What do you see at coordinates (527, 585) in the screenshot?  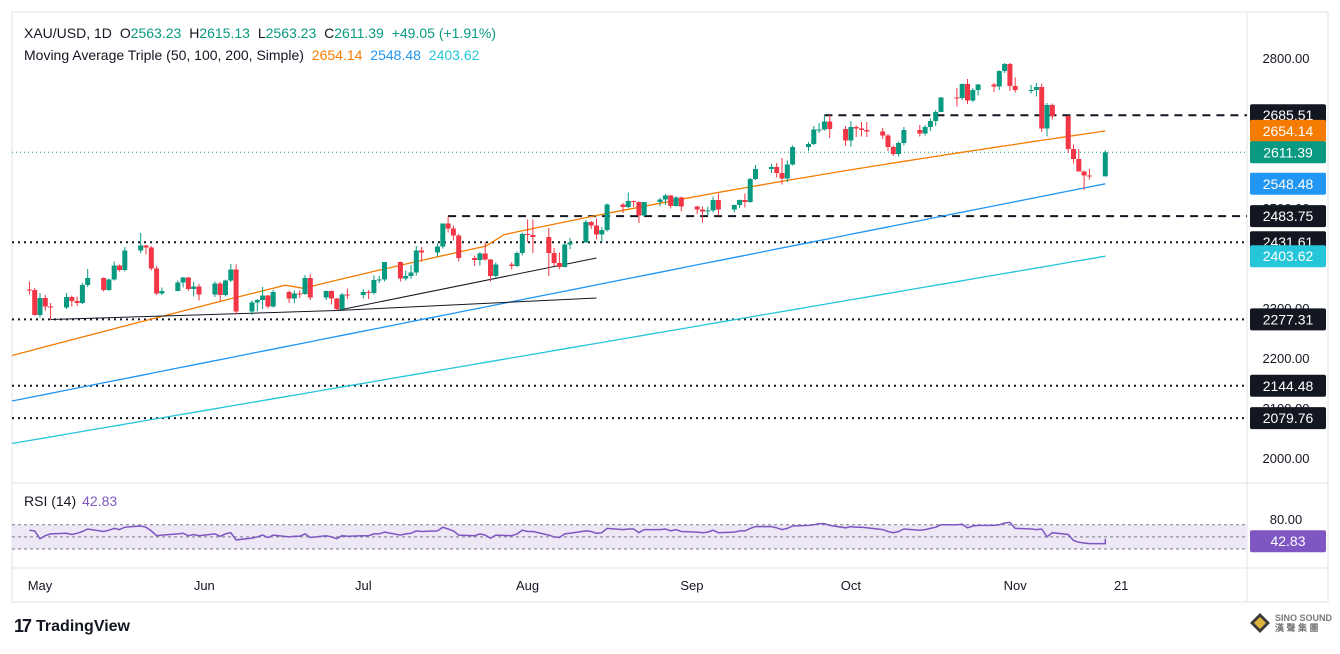 I see `time-axis-label: Aug` at bounding box center [527, 585].